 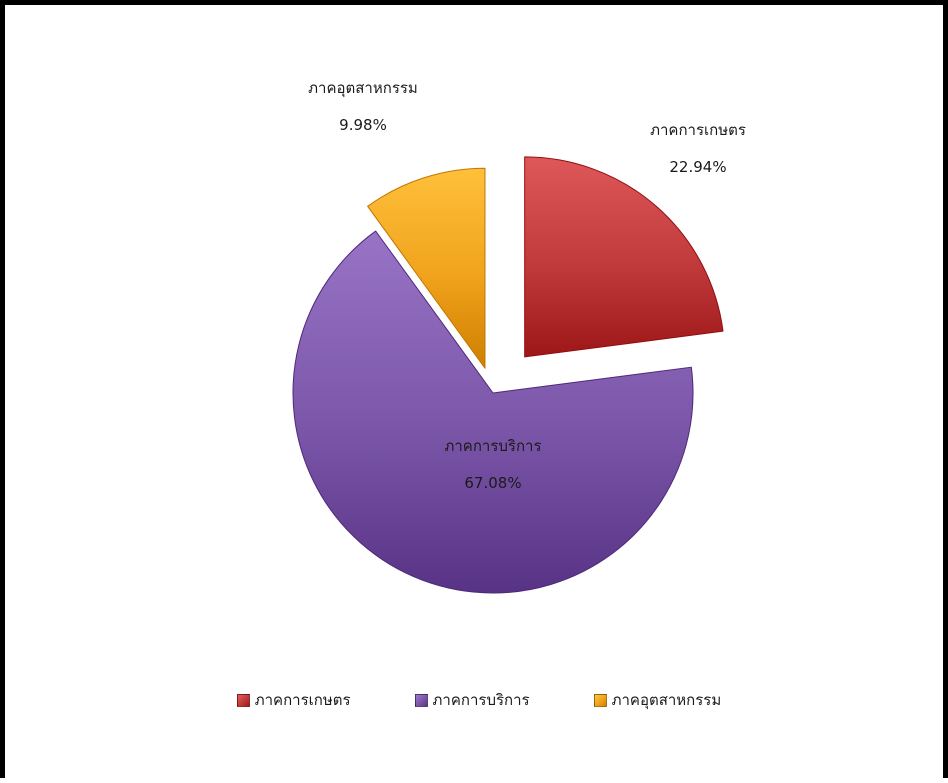 I want to click on pie-slice-industry, so click(x=426, y=268).